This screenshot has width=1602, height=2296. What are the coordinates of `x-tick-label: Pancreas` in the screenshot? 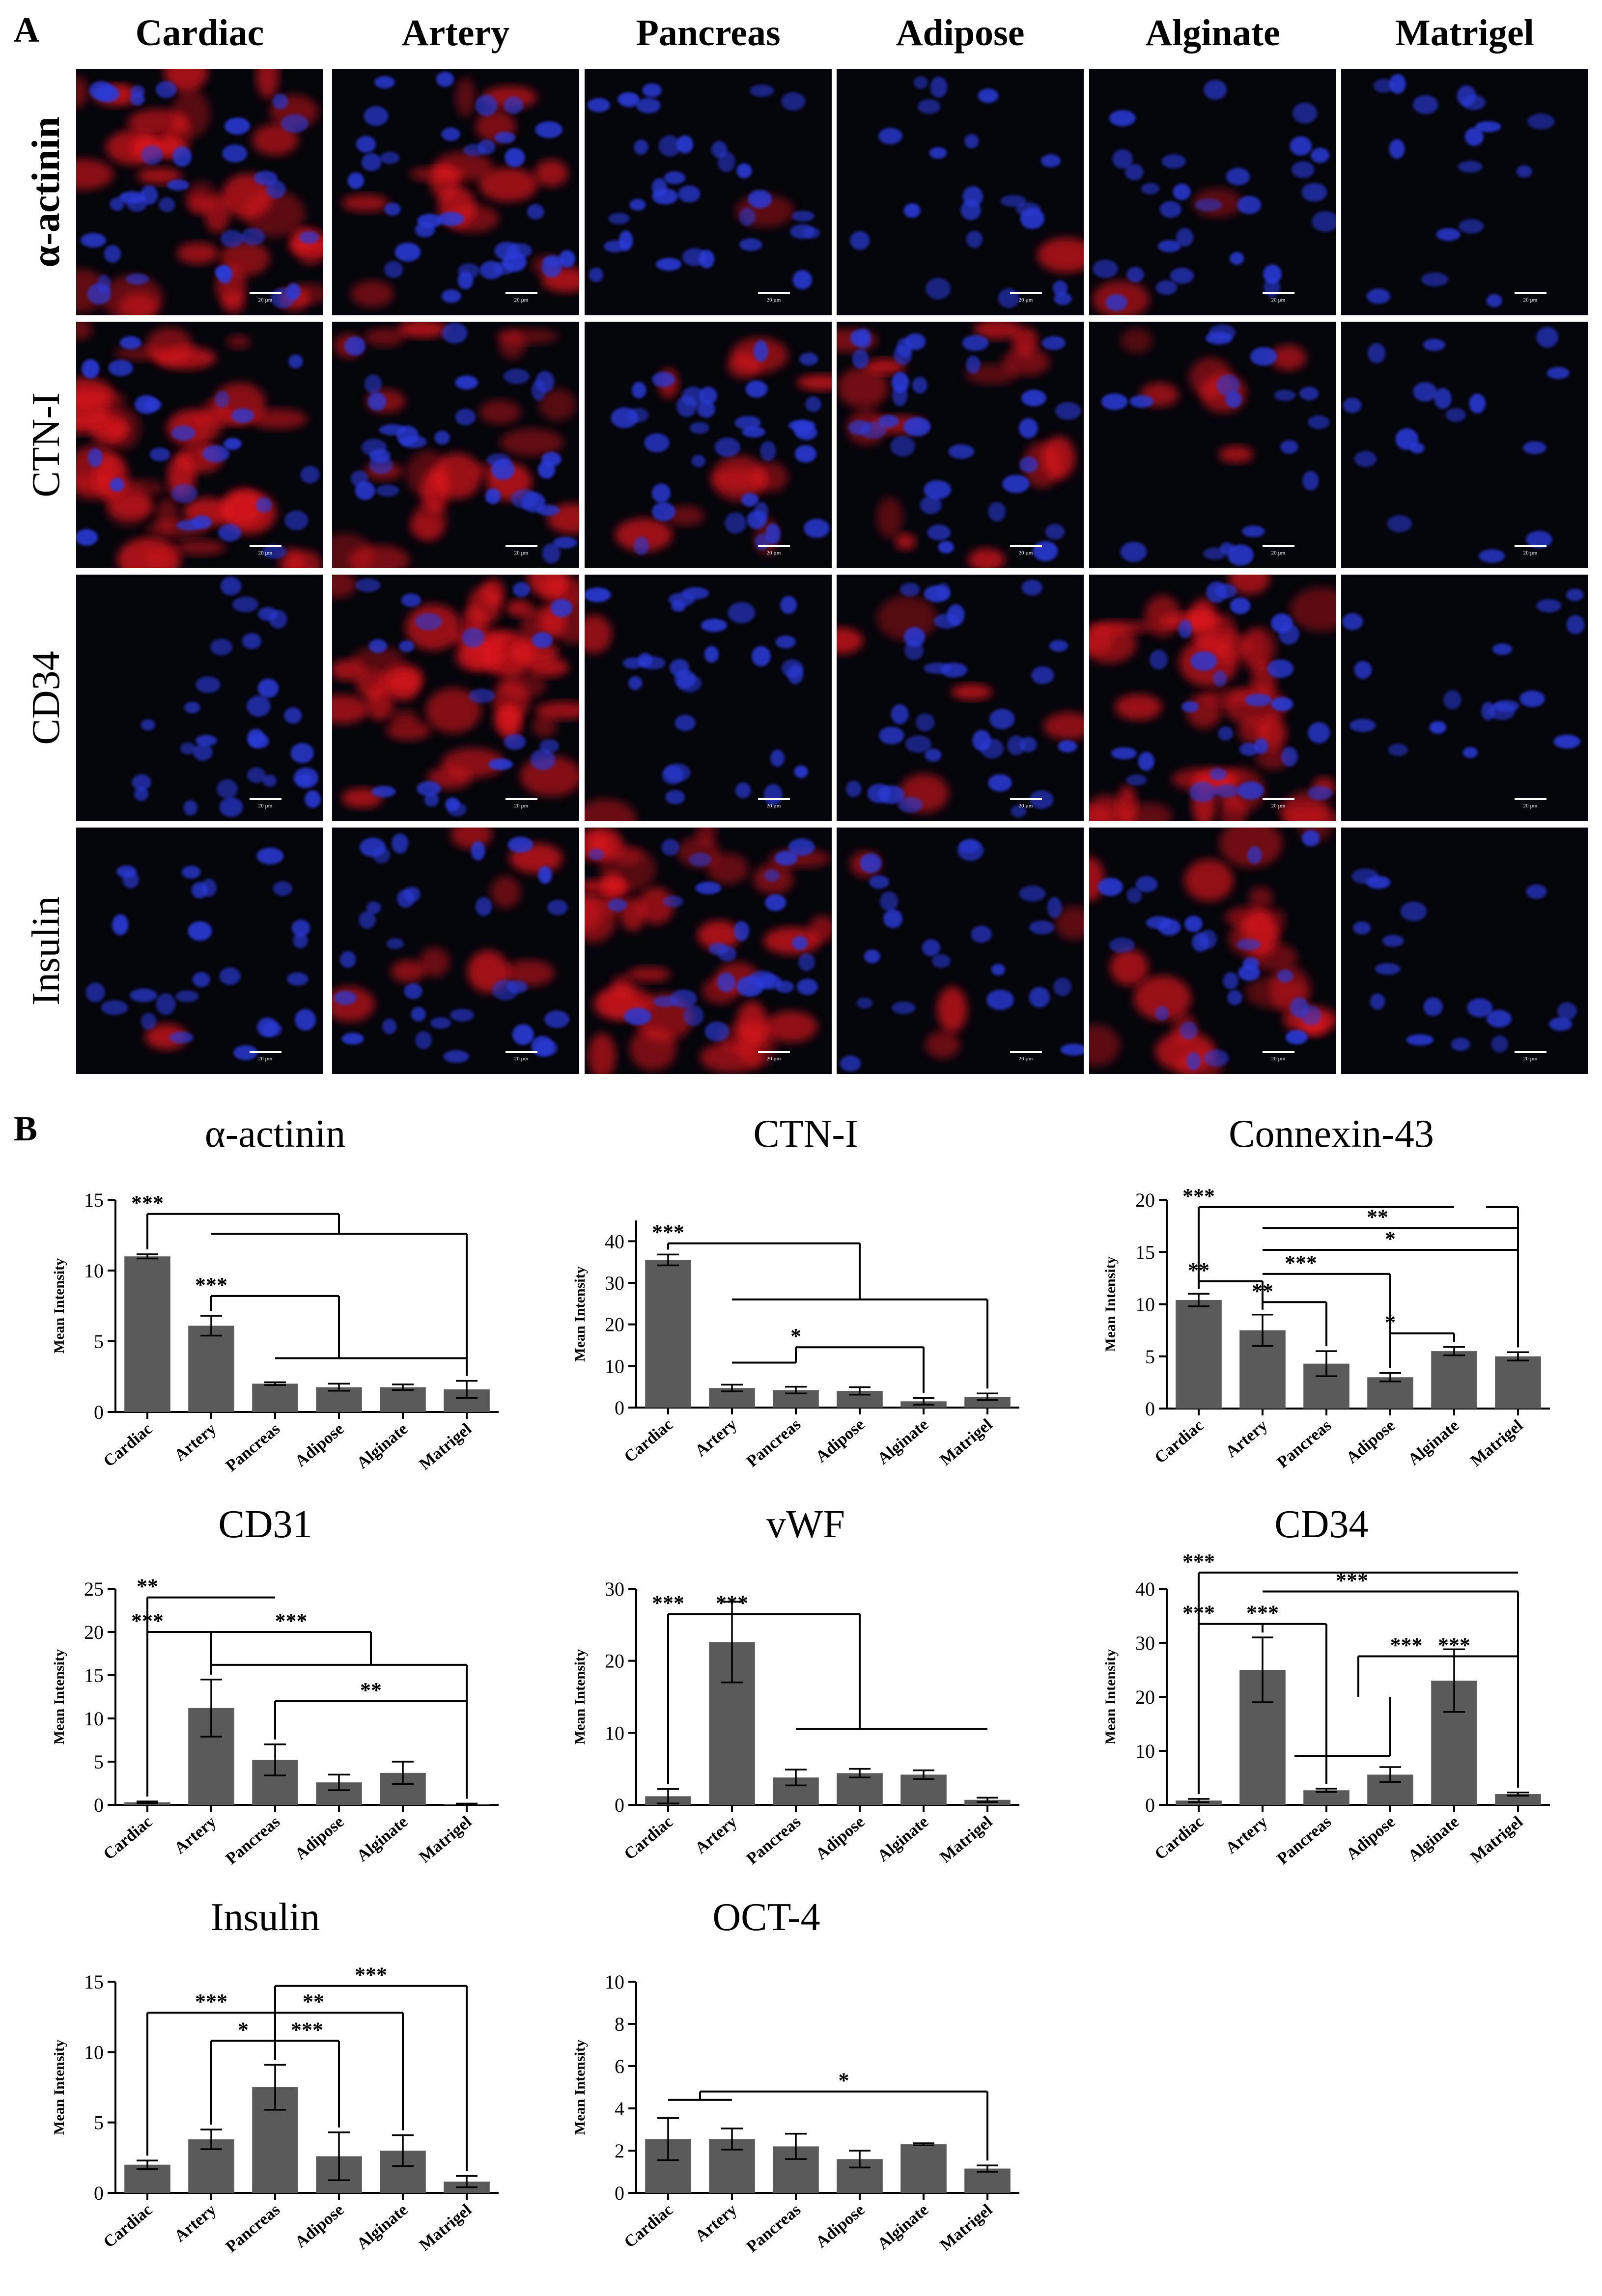 It's located at (254, 1447).